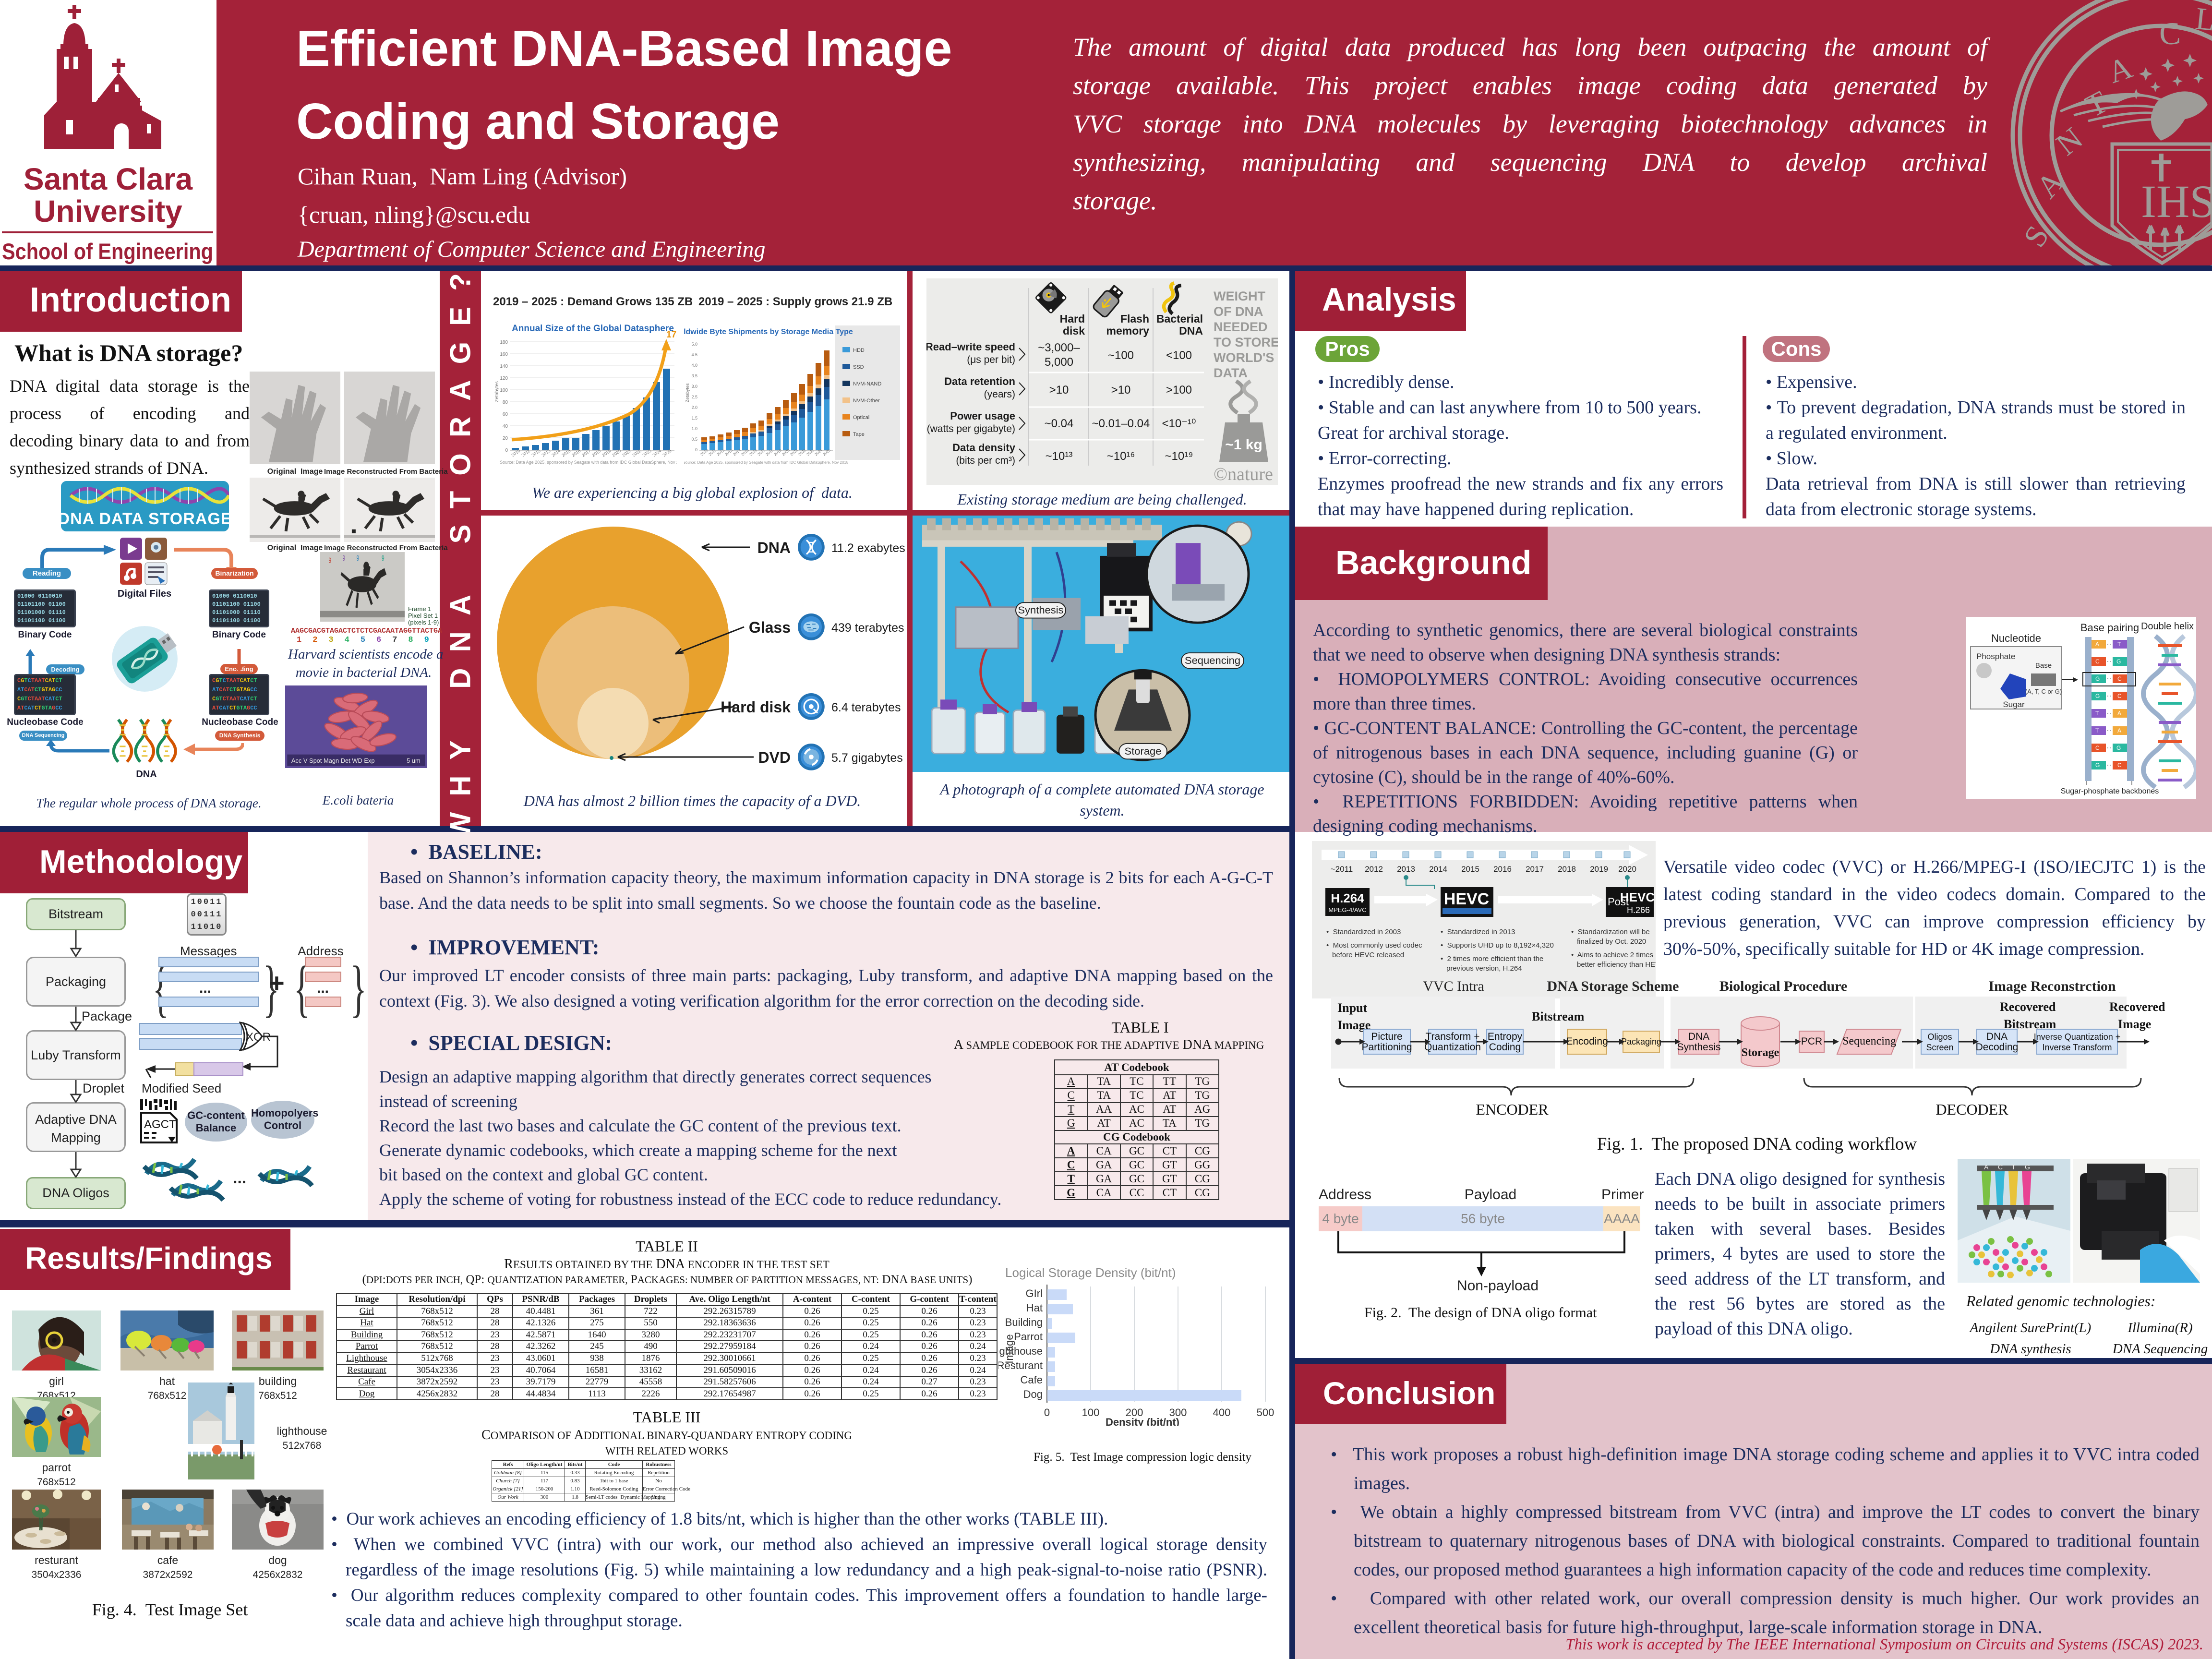  What do you see at coordinates (2110, 791) in the screenshot?
I see `svg-text: Sugar-phosphate backbones` at bounding box center [2110, 791].